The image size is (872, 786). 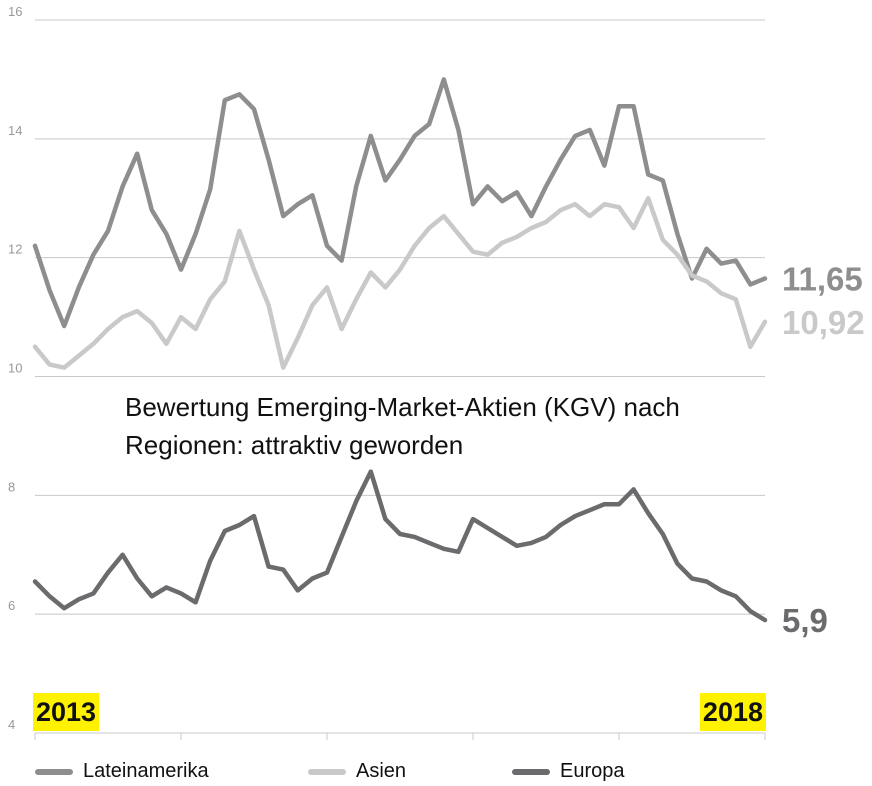 What do you see at coordinates (66, 712) in the screenshot?
I see `x-tick-label: 2013` at bounding box center [66, 712].